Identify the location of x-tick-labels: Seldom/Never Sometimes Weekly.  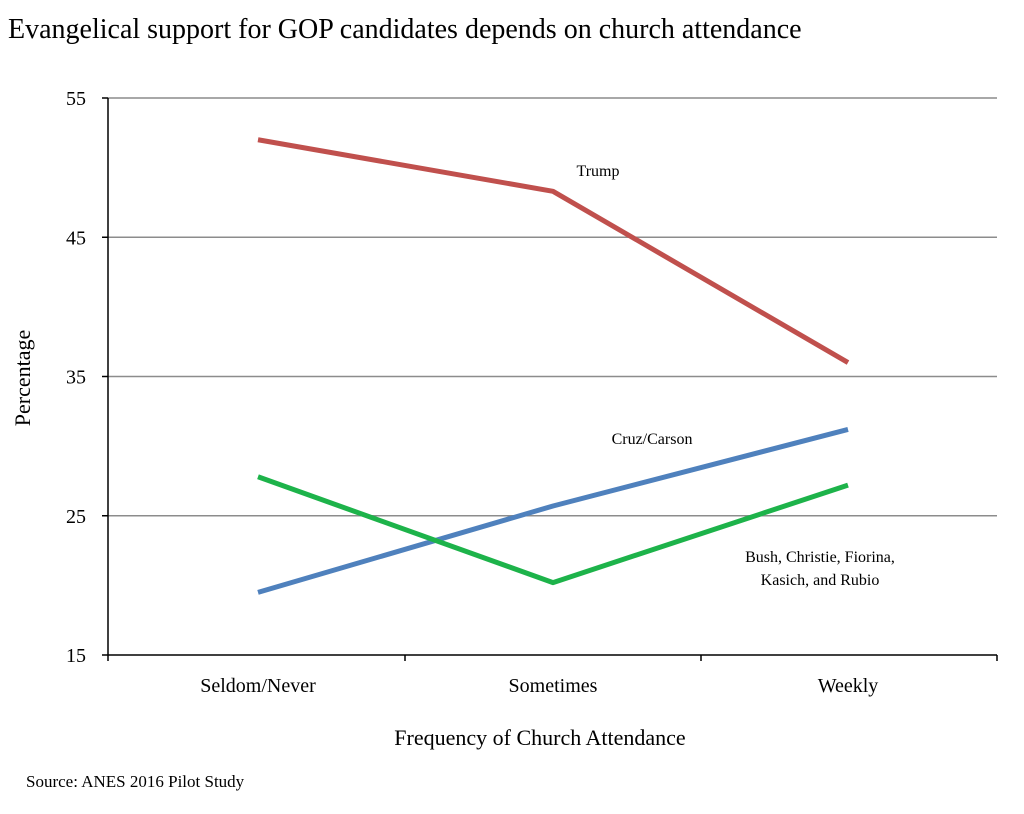
(539, 686).